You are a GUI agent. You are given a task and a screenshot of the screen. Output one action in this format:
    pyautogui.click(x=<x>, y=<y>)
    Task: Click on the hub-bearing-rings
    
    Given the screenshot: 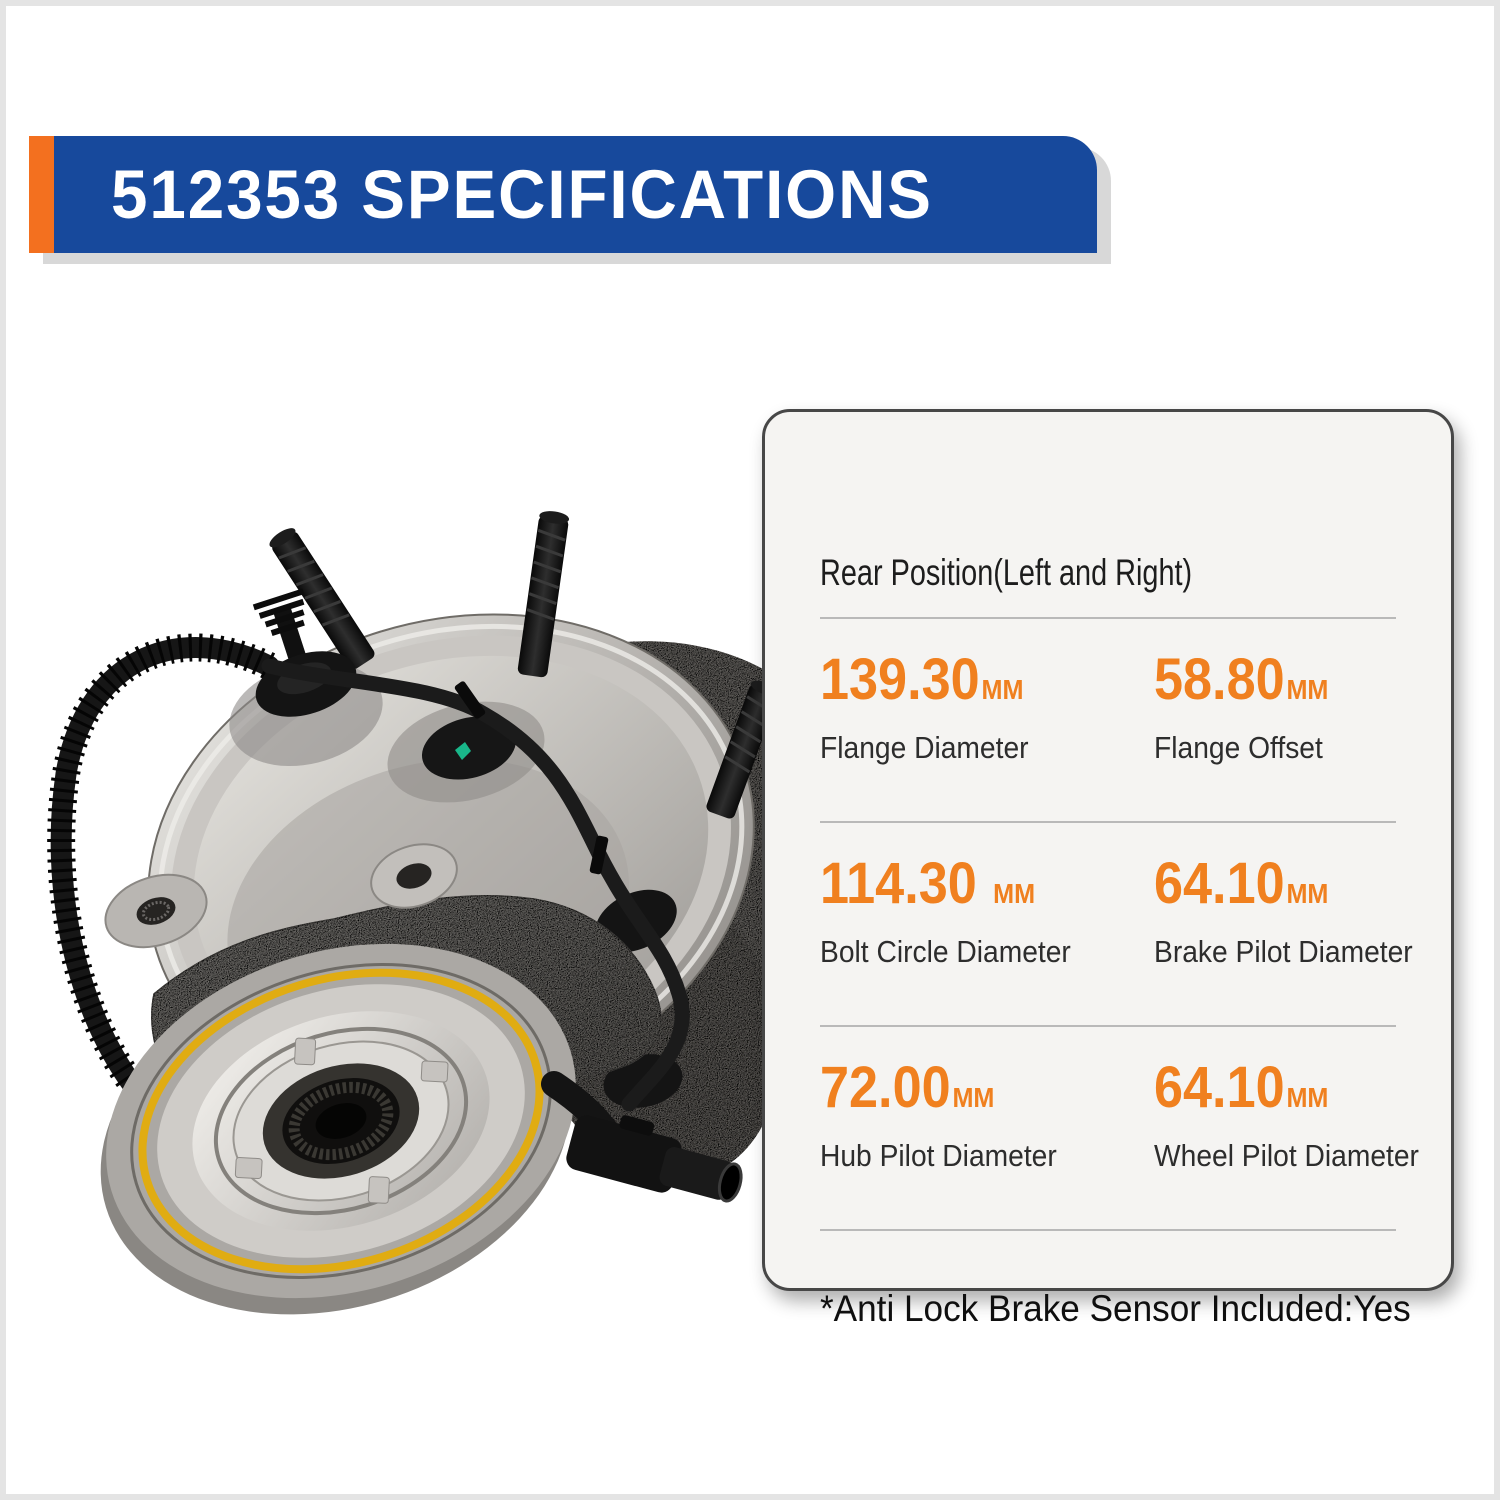 What is the action you would take?
    pyautogui.click(x=338, y=1129)
    